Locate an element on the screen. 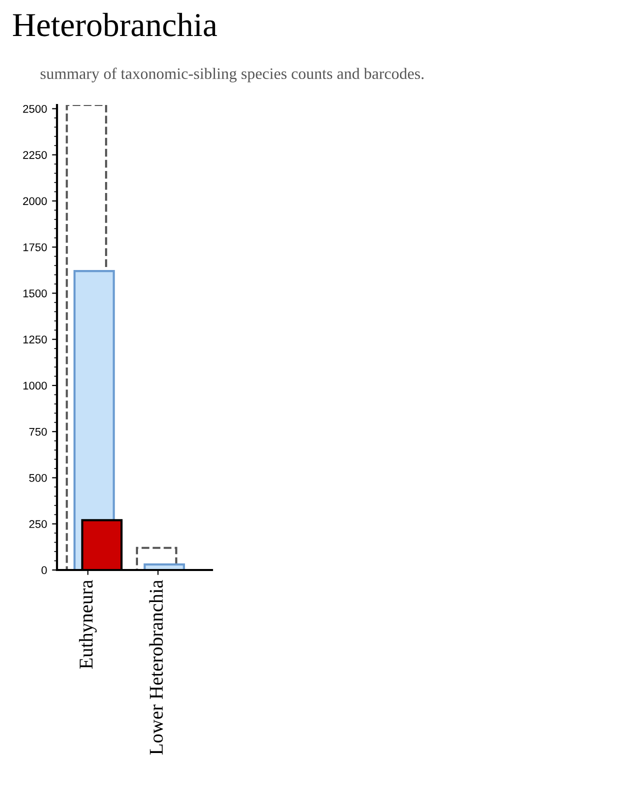  y-tick-label: 2000 is located at coordinates (35, 201).